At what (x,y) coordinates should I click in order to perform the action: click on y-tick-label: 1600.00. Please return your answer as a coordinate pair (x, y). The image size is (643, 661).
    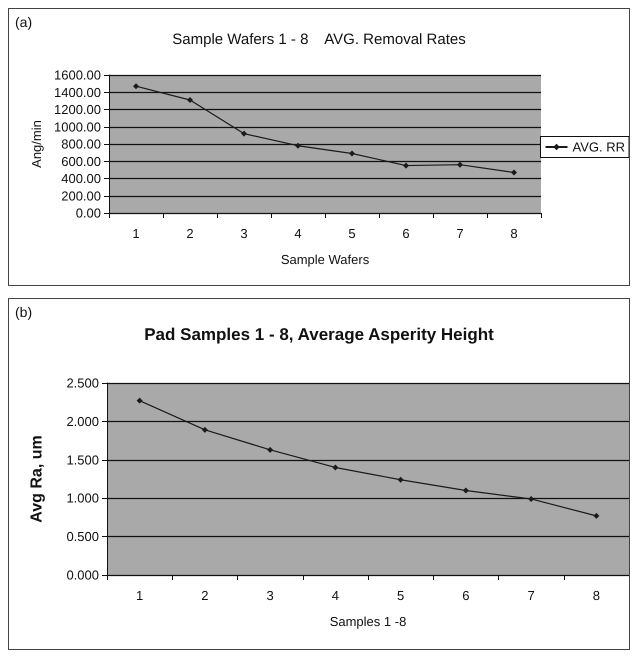
    Looking at the image, I should click on (77, 75).